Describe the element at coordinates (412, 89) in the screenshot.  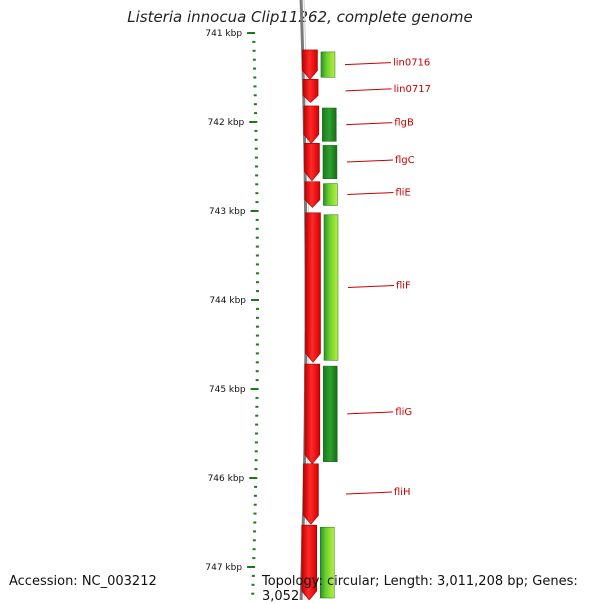
I see `gene-label: lin0717` at that location.